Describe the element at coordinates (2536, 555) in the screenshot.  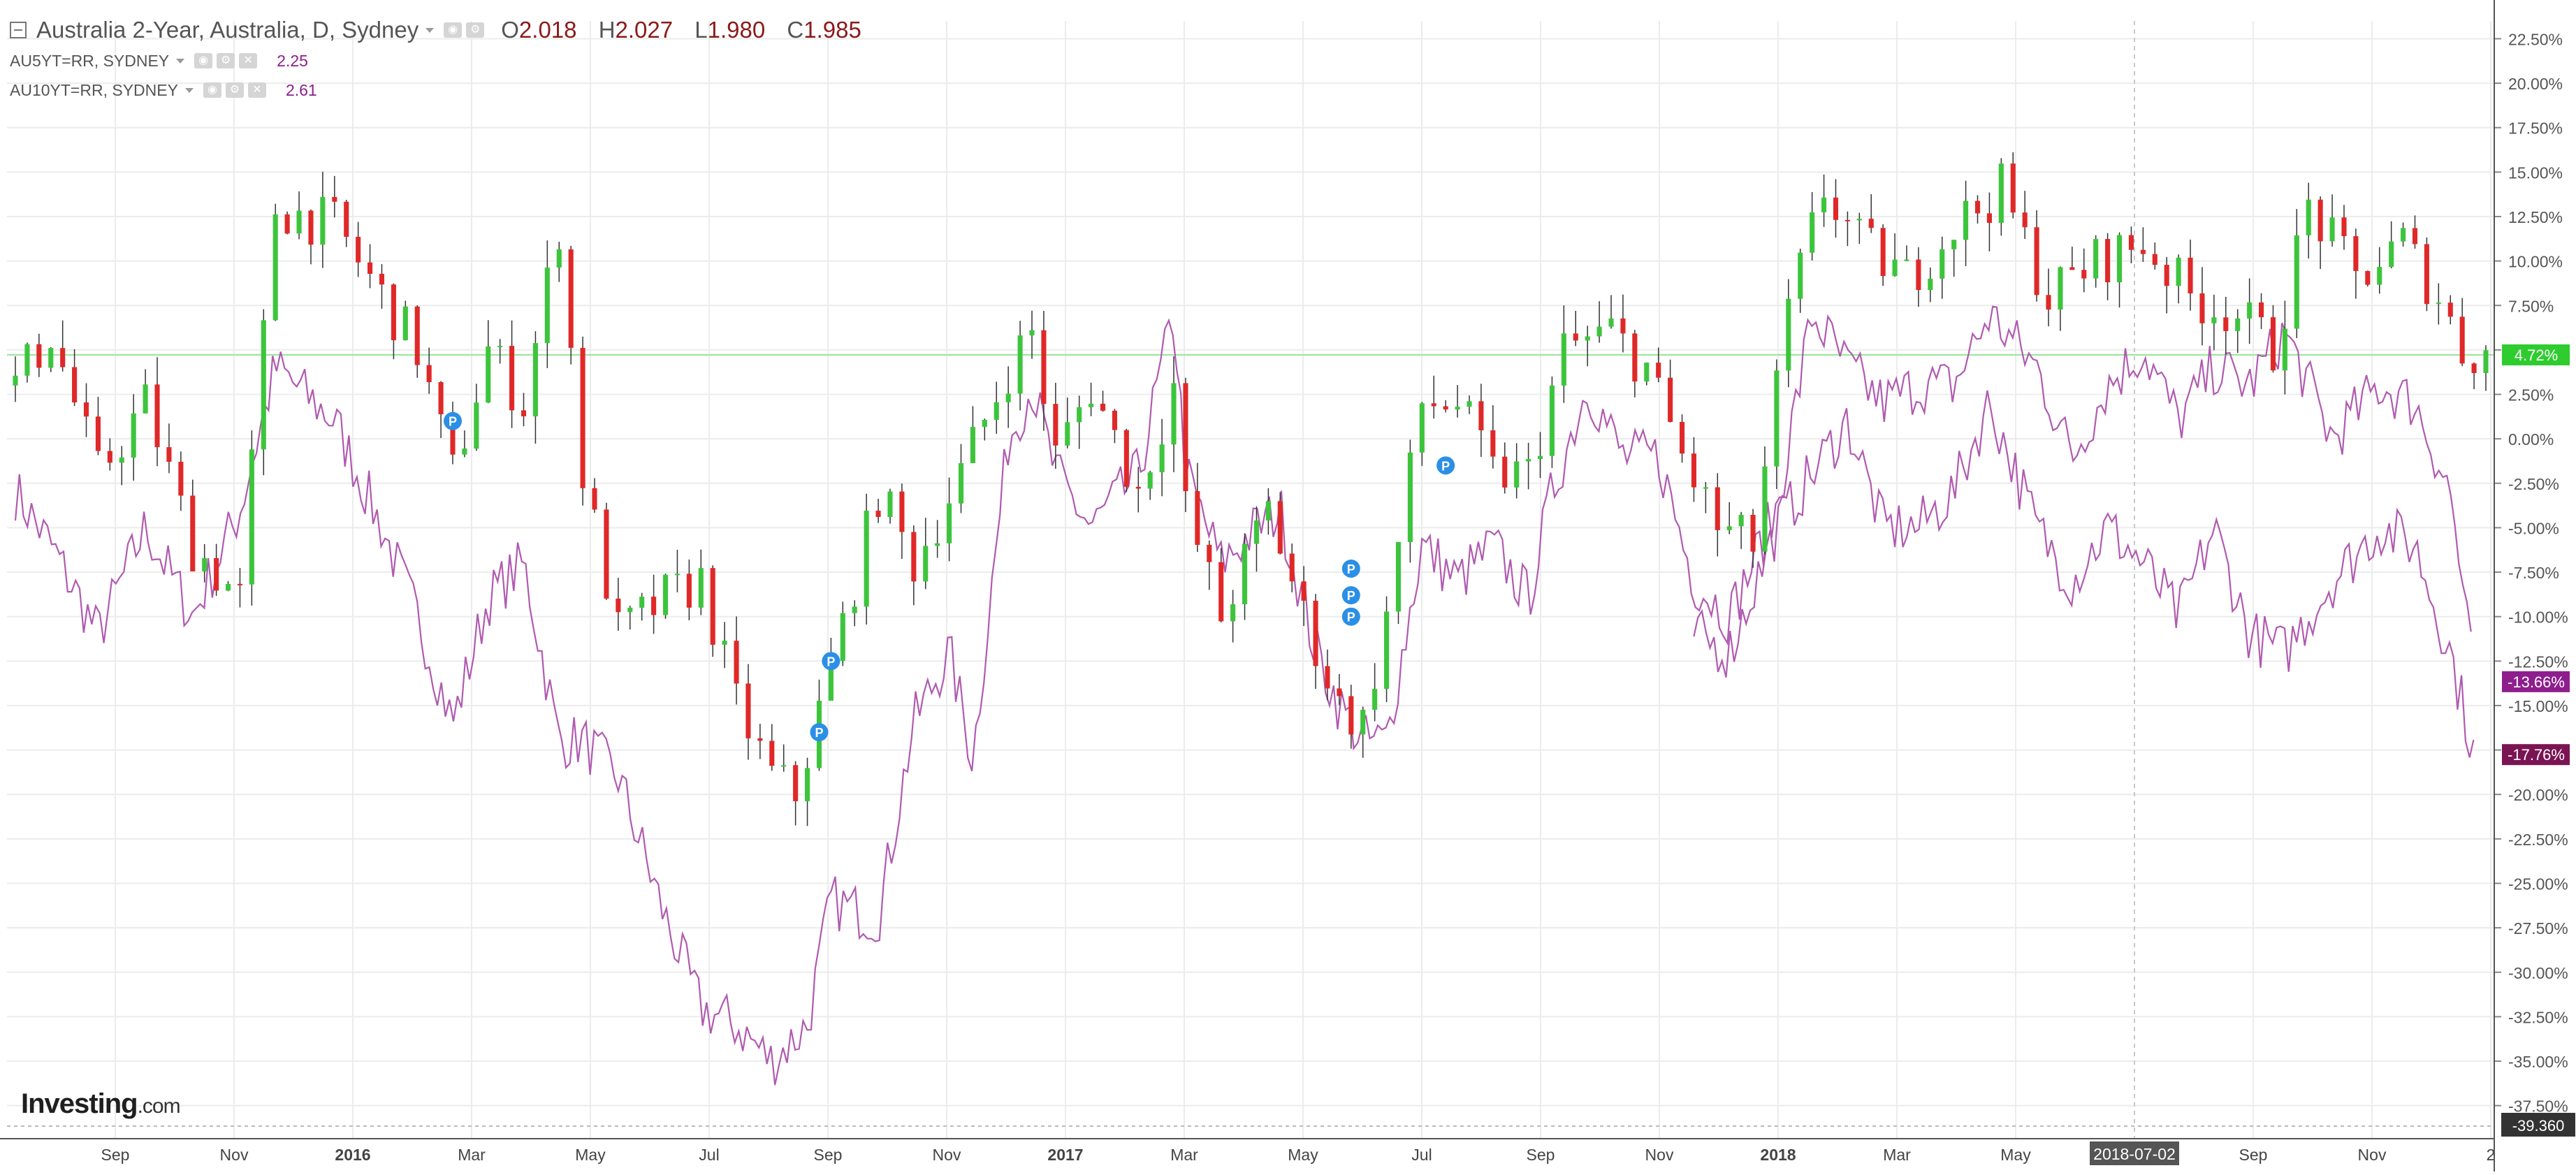
I see `price-badges: 4.72% -13.66% -17.76%` at that location.